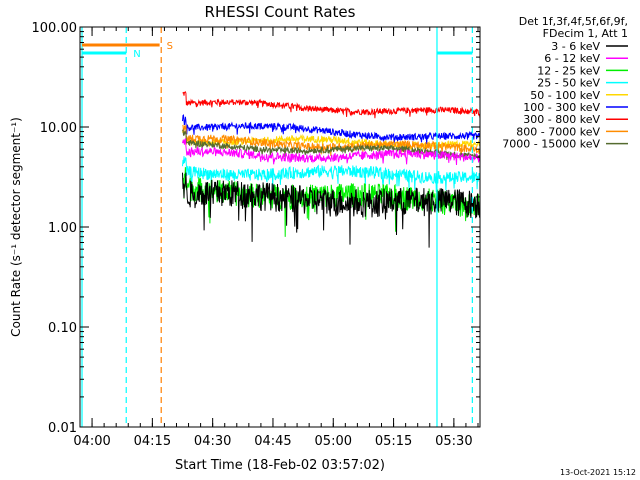 The height and width of the screenshot is (480, 640). Describe the element at coordinates (280, 465) in the screenshot. I see `x-axis-label: Start Time (18-Feb-02 03:57:02)` at that location.